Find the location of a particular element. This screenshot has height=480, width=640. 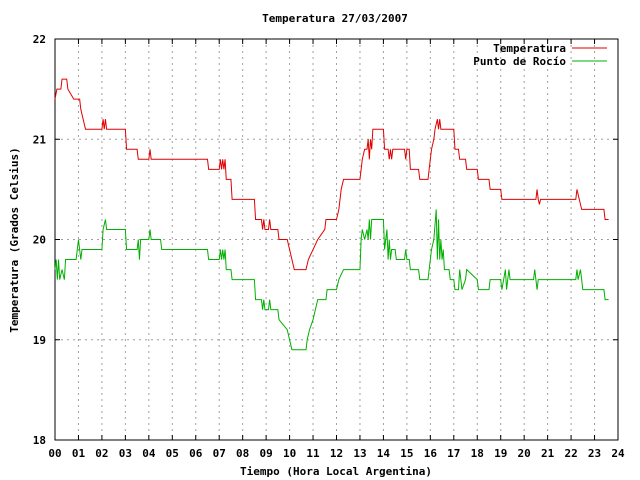

legend: Temperatura Punto de Rocío is located at coordinates (540, 55).